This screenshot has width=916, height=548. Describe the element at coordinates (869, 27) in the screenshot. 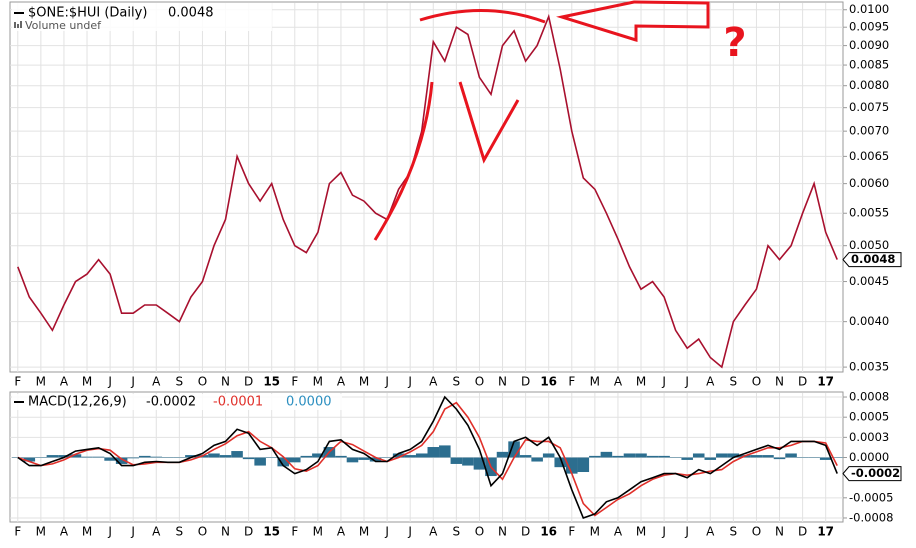

I see `y-tick-label: 0.0095` at that location.